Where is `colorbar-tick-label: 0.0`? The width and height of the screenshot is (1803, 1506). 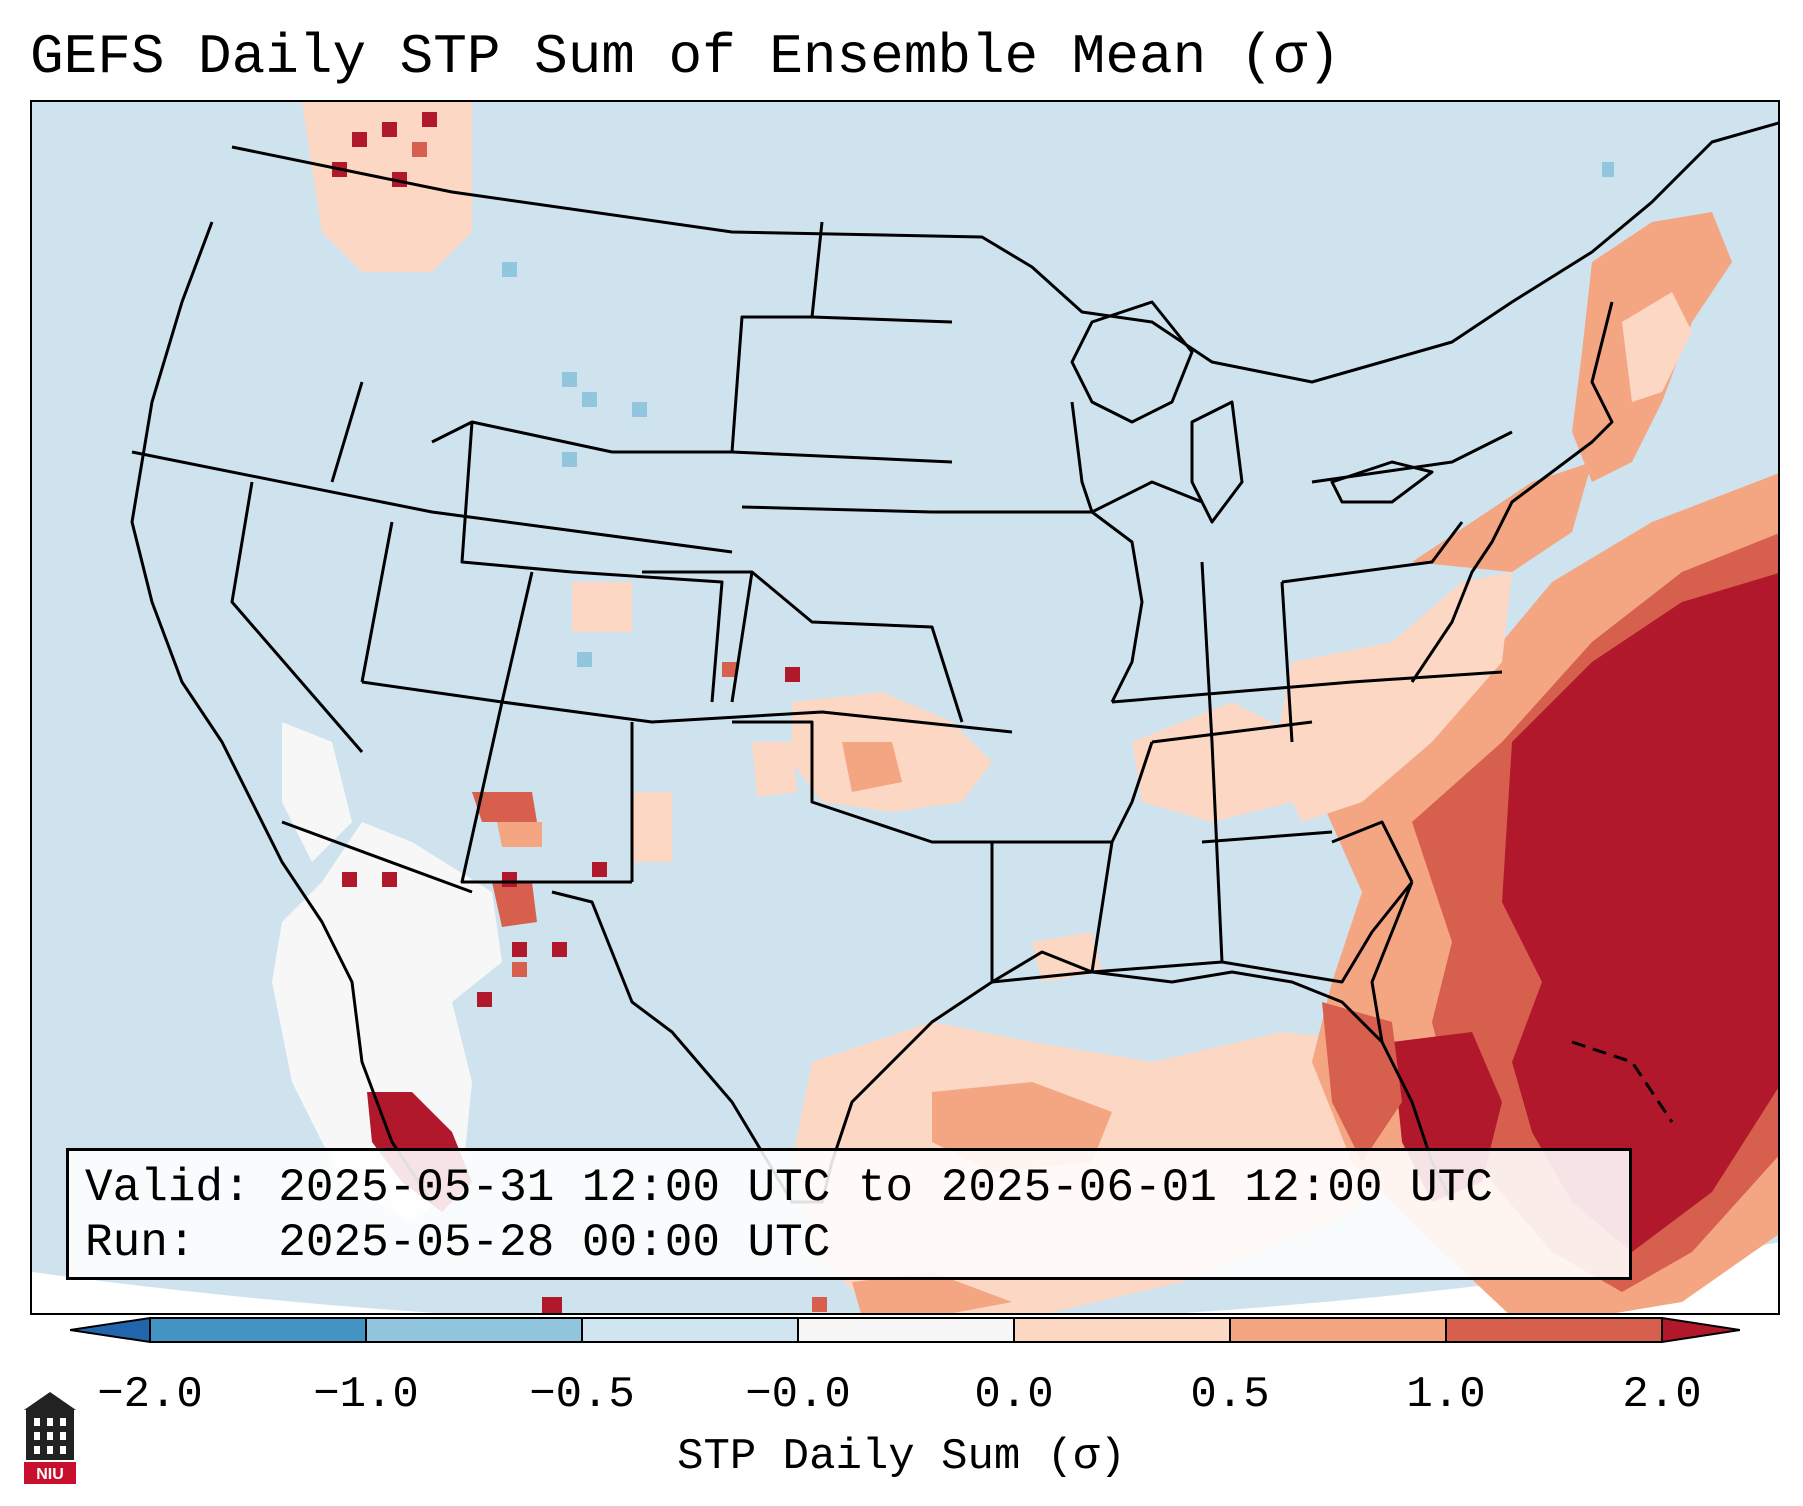
colorbar-tick-label: 0.0 is located at coordinates (1014, 1395).